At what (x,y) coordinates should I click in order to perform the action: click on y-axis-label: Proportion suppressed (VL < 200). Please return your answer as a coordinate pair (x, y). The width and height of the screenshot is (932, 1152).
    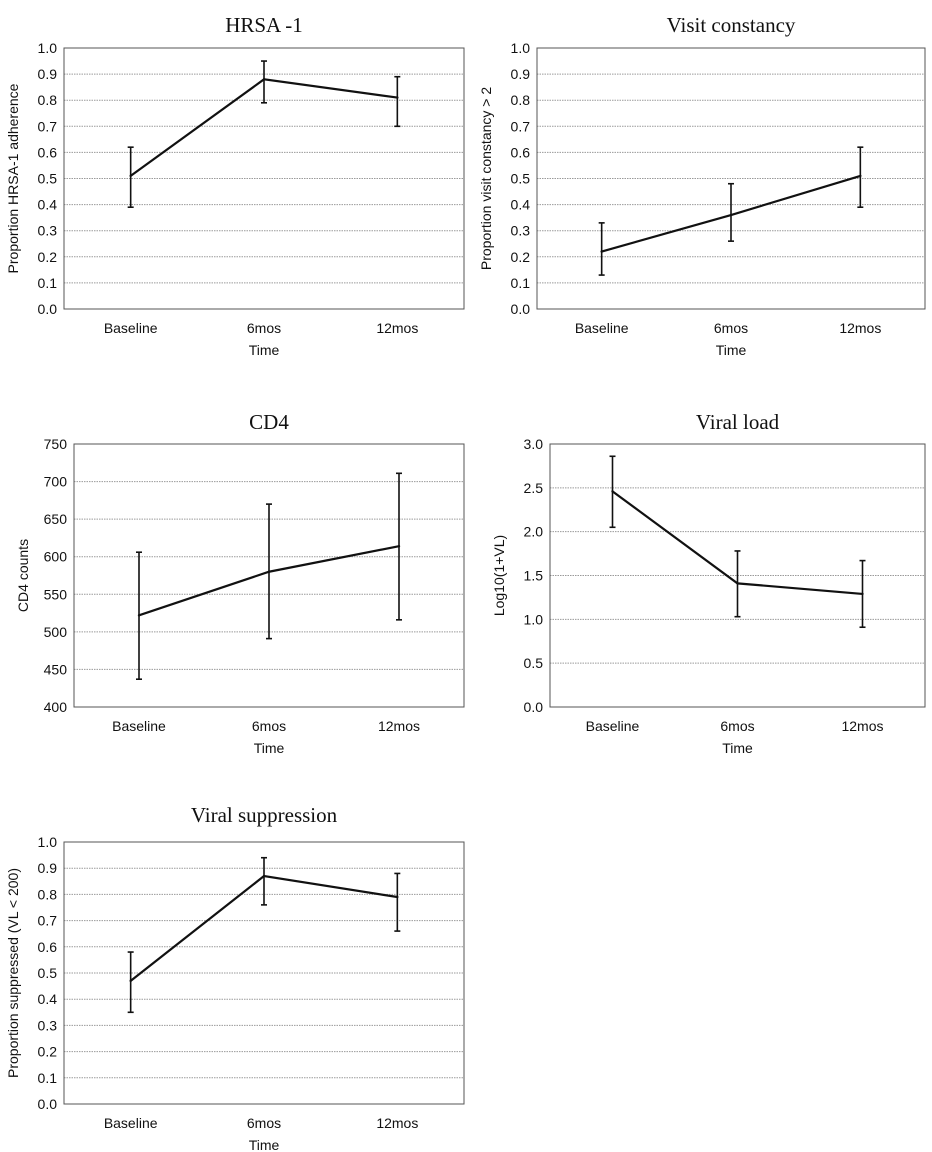
    Looking at the image, I should click on (13, 973).